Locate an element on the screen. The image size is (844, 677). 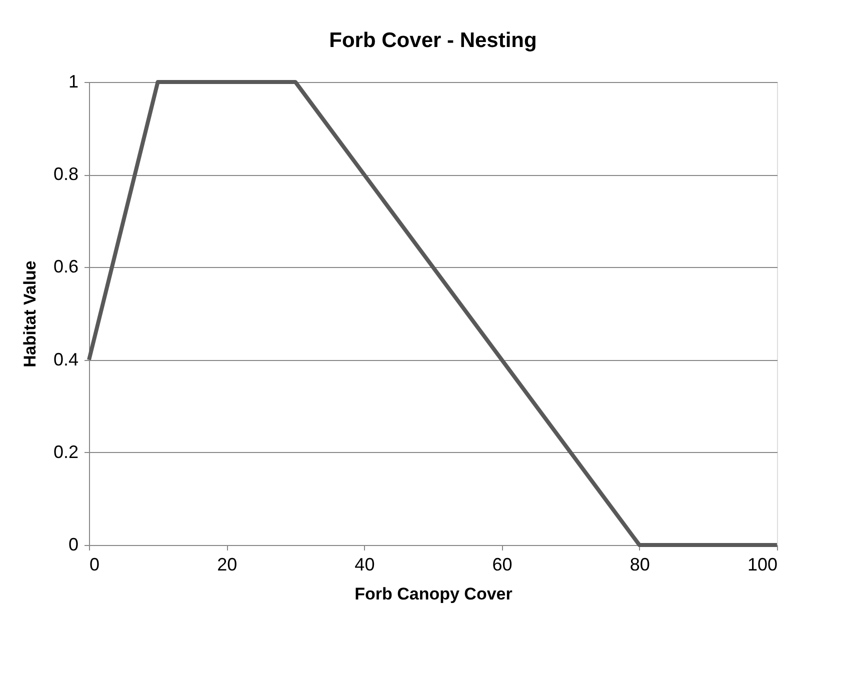
x-tick-label: 100 is located at coordinates (762, 564).